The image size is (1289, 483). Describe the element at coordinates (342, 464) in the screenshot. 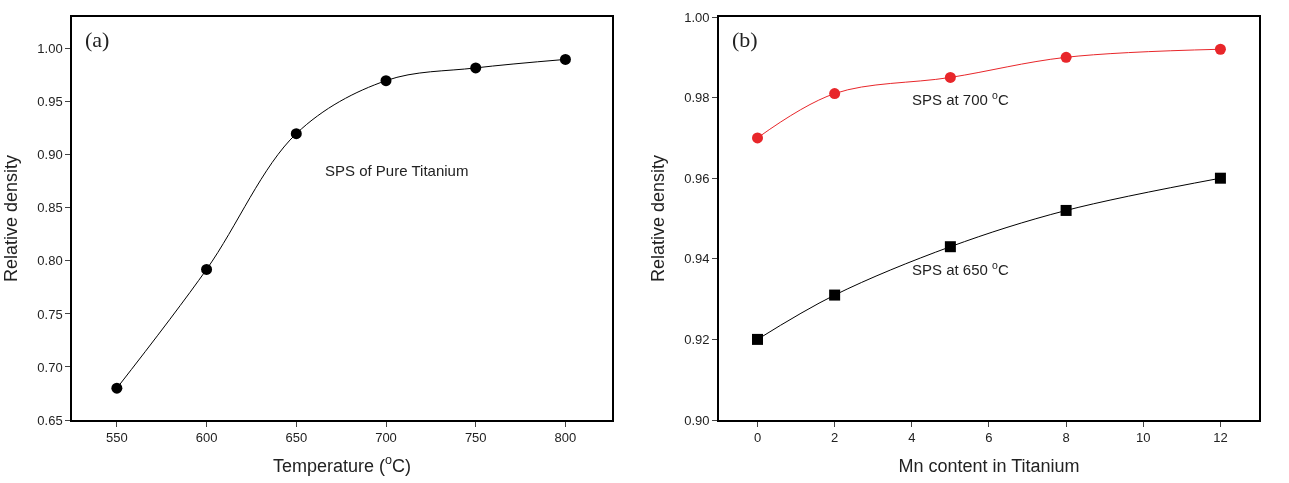

I see `x-axis-title: Temperature ($^{o}$C)` at that location.